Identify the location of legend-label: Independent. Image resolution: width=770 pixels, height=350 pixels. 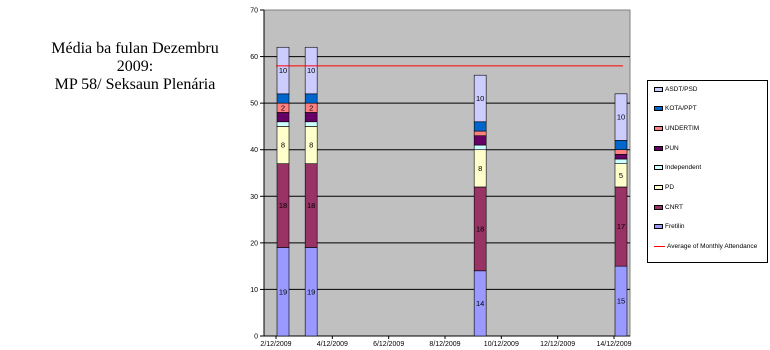
(683, 168).